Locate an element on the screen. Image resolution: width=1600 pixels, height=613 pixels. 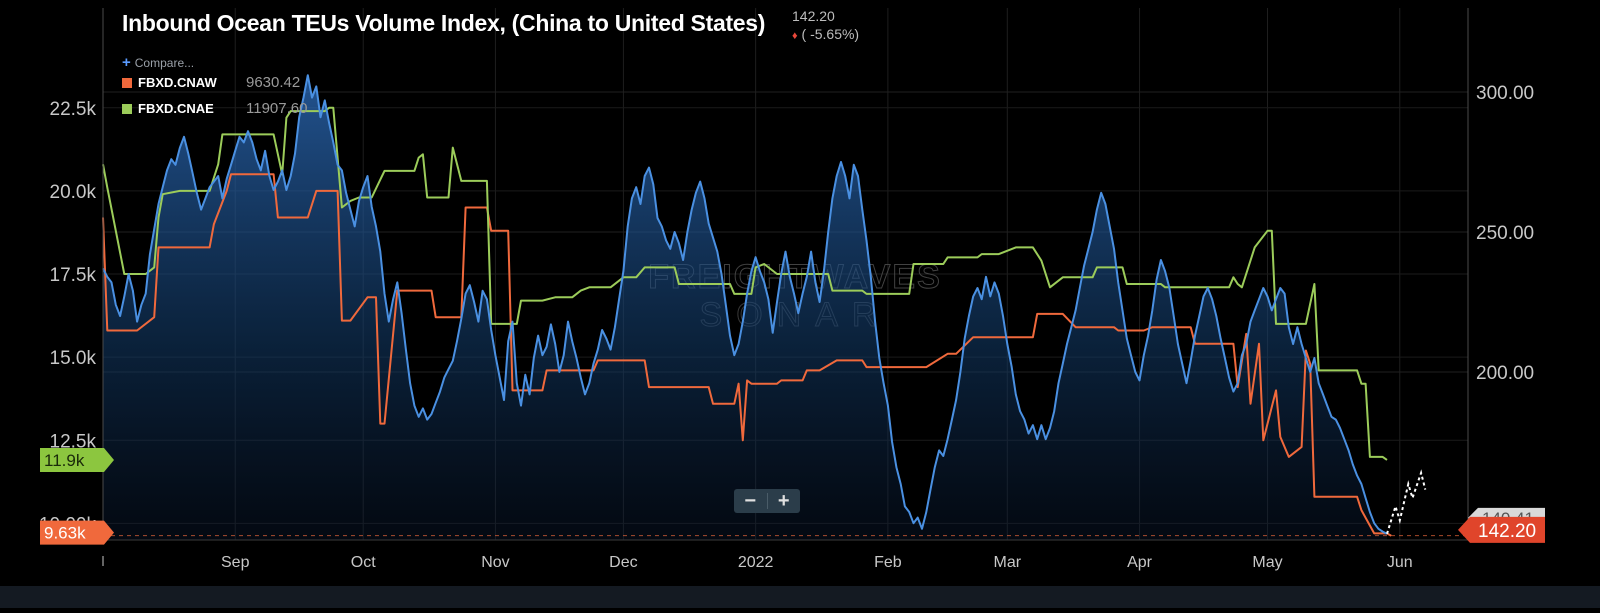
y-left-tick-label: 22.5k is located at coordinates (73, 109).